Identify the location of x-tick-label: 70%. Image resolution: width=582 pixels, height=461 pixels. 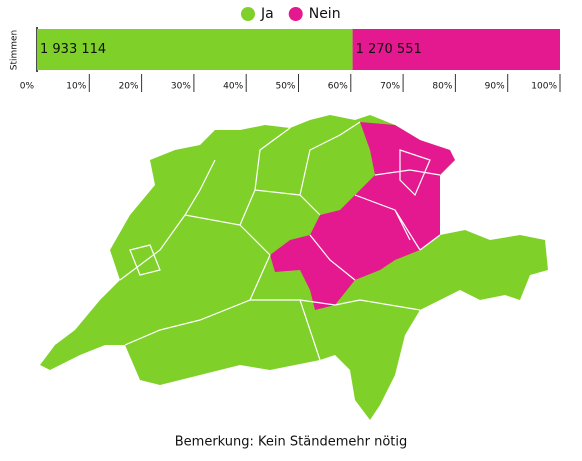
(390, 87).